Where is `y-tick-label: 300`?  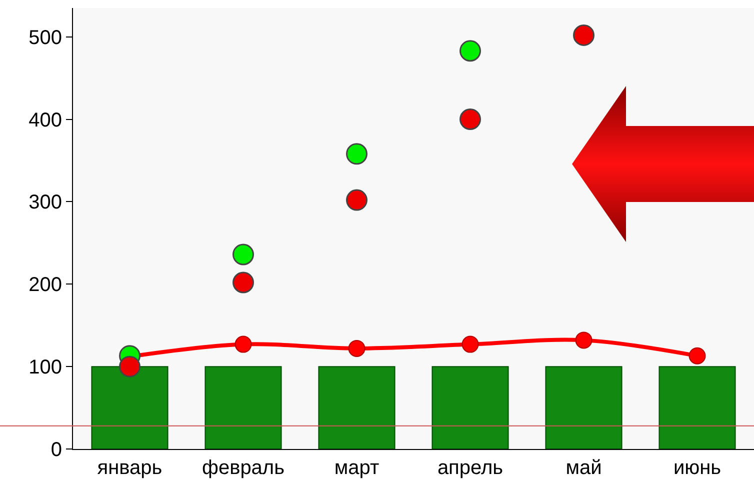 y-tick-label: 300 is located at coordinates (45, 203).